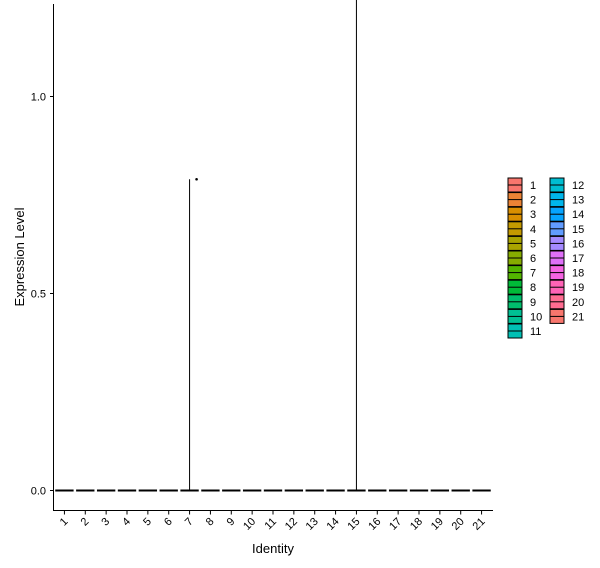  What do you see at coordinates (85, 522) in the screenshot?
I see `x-tick-label: 2` at bounding box center [85, 522].